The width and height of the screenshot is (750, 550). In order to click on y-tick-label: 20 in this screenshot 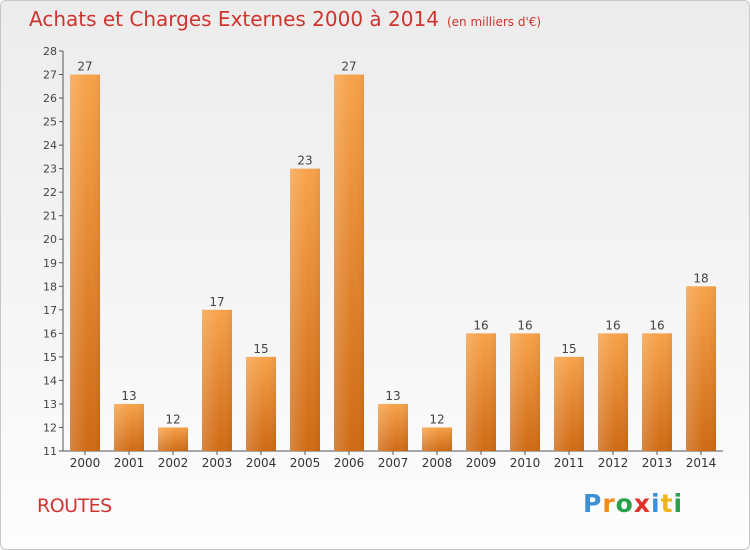, I will do `click(50, 239)`.